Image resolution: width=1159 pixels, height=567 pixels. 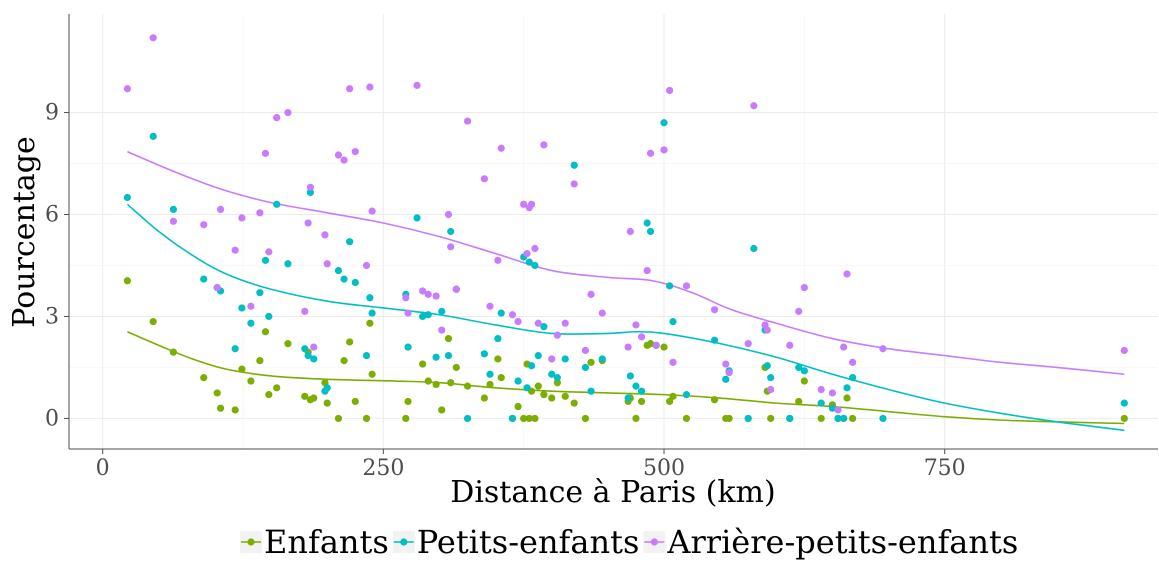 What do you see at coordinates (626, 378) in the screenshot?
I see `smooth-line` at bounding box center [626, 378].